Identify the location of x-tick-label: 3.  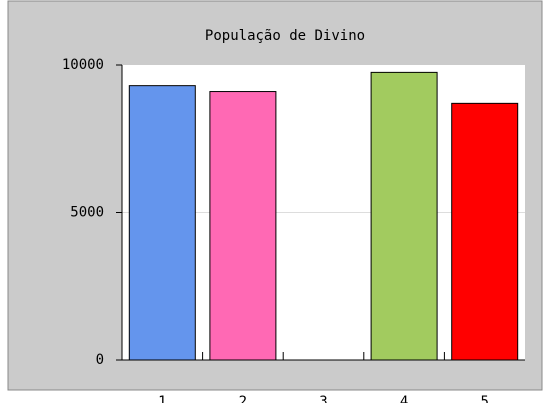
(323, 398).